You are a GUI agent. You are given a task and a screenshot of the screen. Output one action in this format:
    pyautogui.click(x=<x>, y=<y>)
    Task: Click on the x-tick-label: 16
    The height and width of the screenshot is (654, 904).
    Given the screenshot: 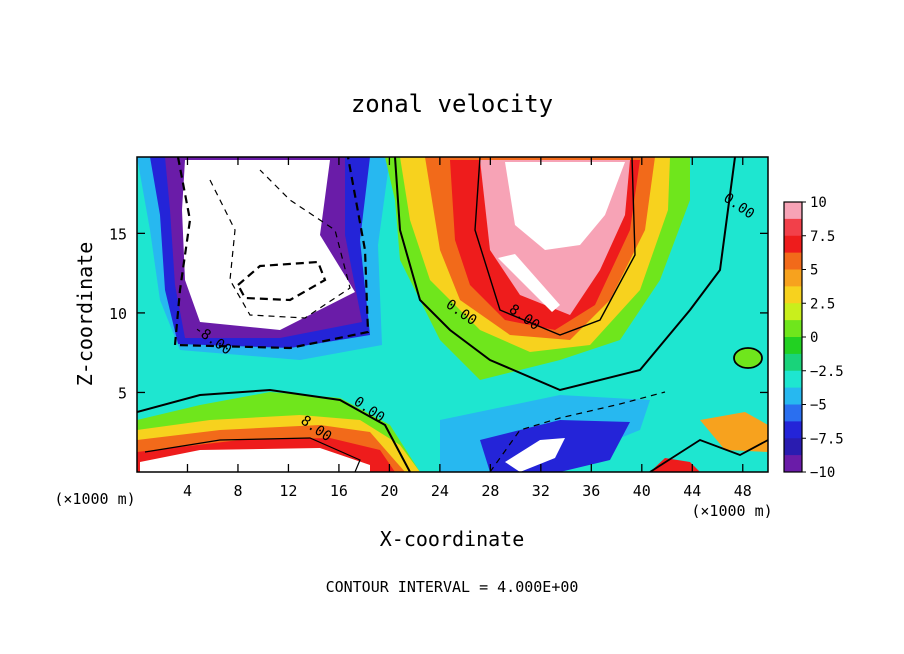 What is the action you would take?
    pyautogui.click(x=339, y=491)
    